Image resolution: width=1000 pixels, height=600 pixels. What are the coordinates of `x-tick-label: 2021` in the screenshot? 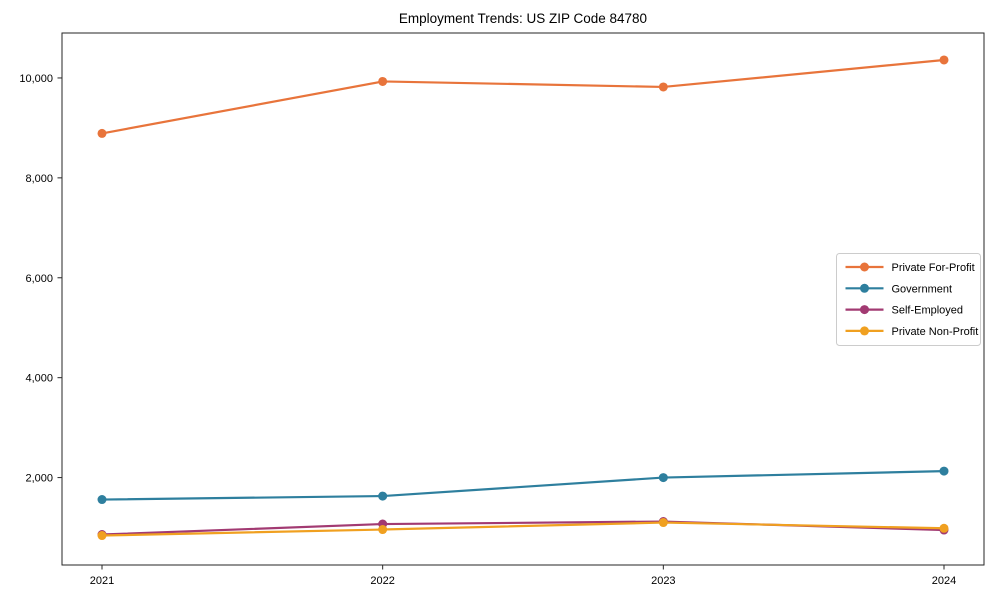 It's located at (102, 581).